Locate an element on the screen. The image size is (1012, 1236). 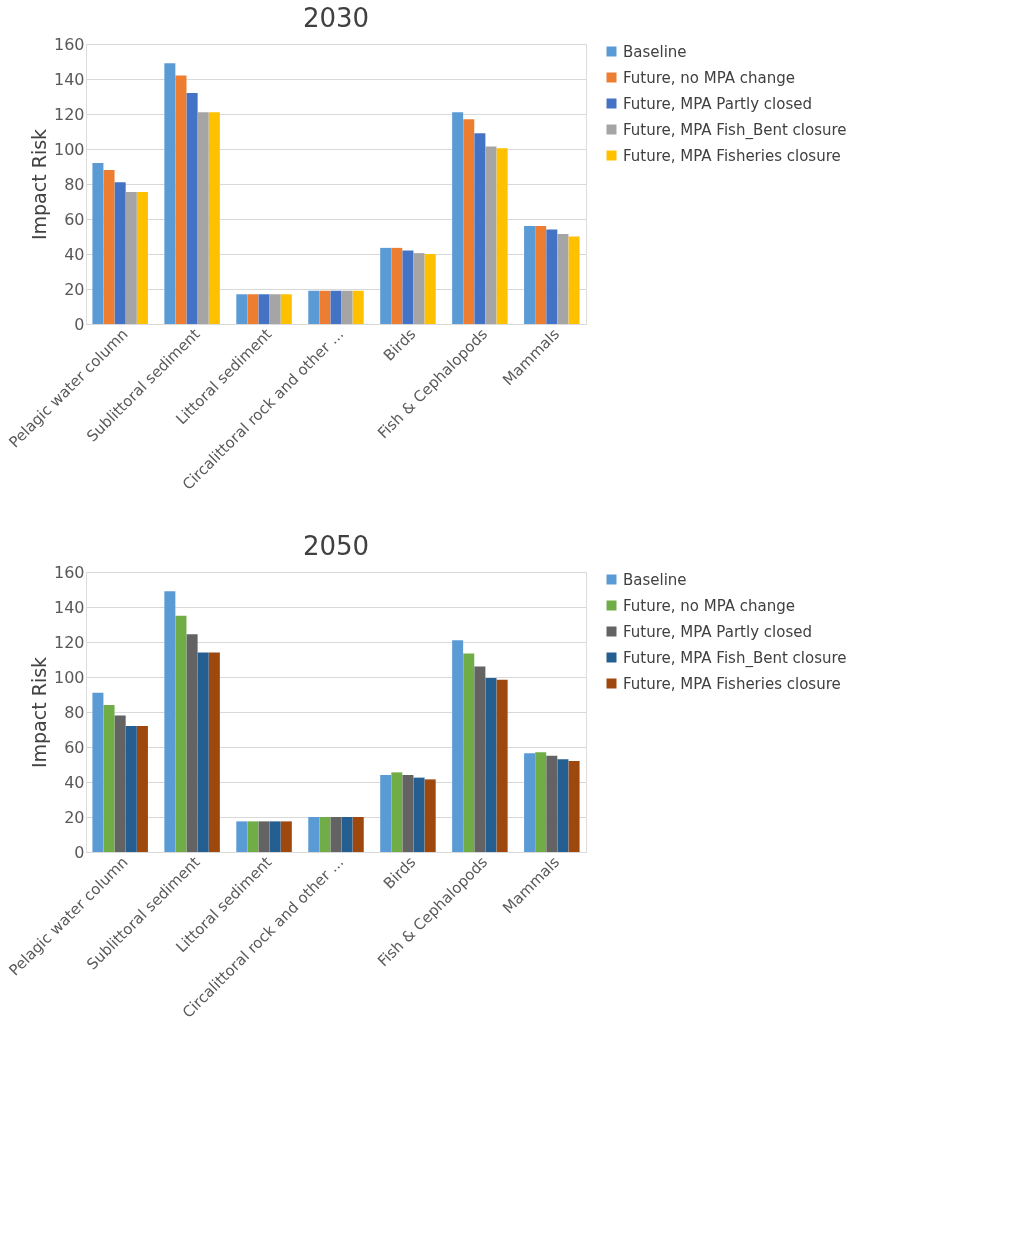
chart-title: 2050 is located at coordinates (336, 546).